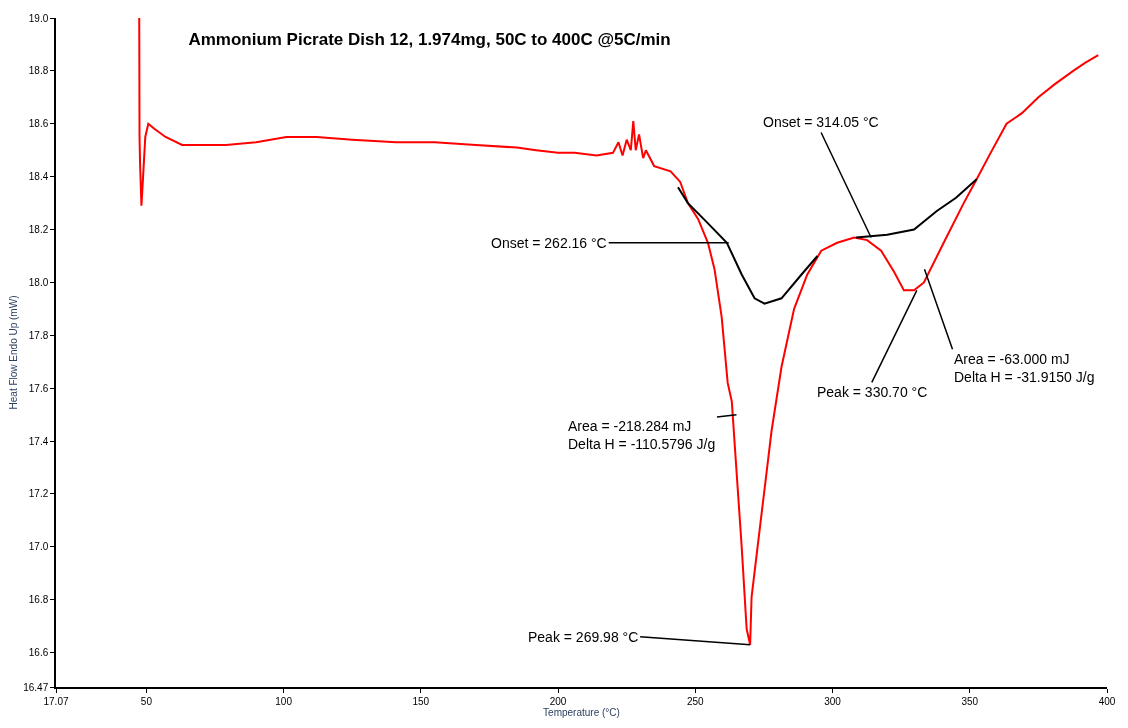 The height and width of the screenshot is (728, 1128). What do you see at coordinates (56, 701) in the screenshot?
I see `x-tick-label: 17.07` at bounding box center [56, 701].